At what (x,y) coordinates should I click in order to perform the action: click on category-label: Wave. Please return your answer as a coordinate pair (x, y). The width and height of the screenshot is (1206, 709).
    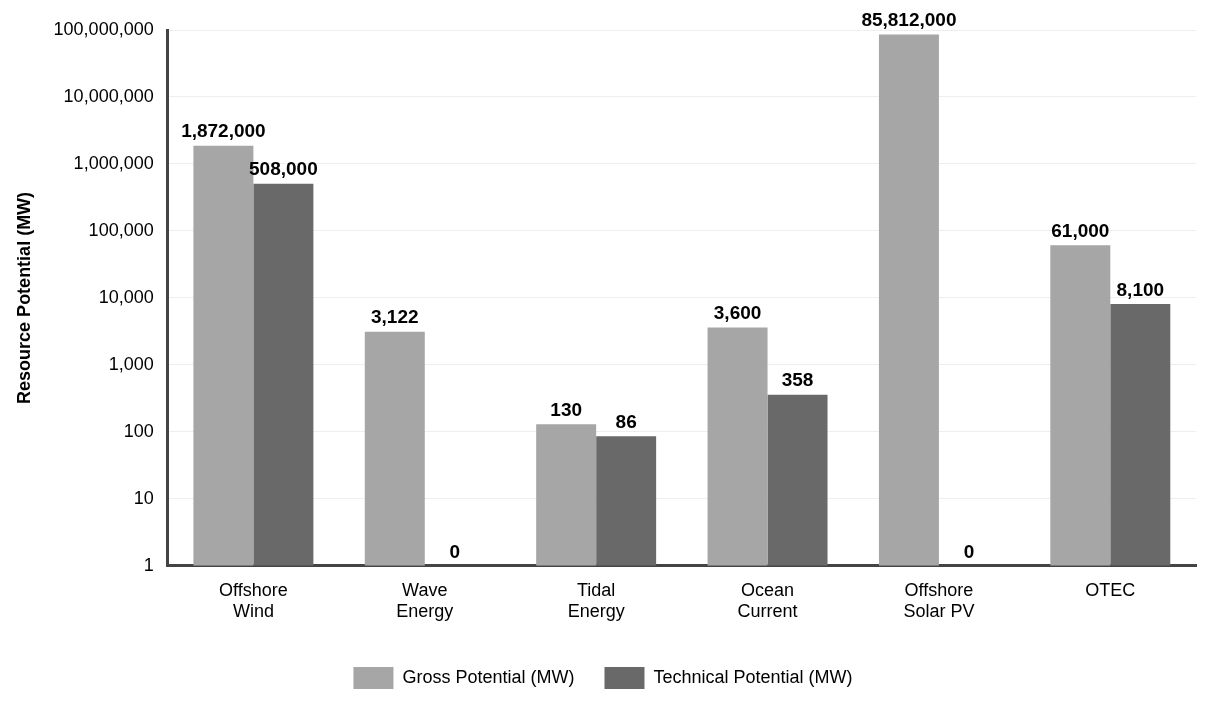
    Looking at the image, I should click on (425, 589).